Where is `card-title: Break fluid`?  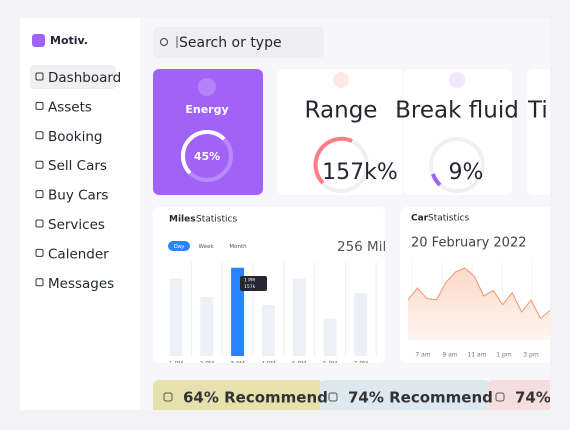
card-title: Break fluid is located at coordinates (457, 111).